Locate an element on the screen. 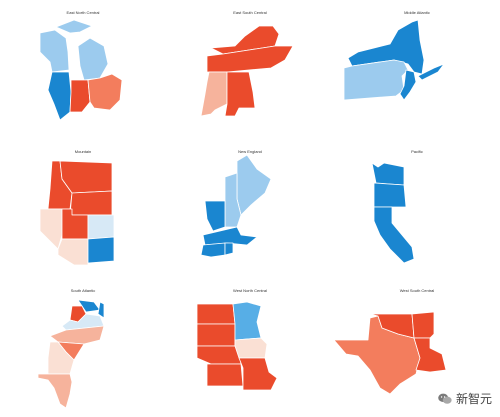 The width and height of the screenshot is (500, 417). state-iowa is located at coordinates (251, 348).